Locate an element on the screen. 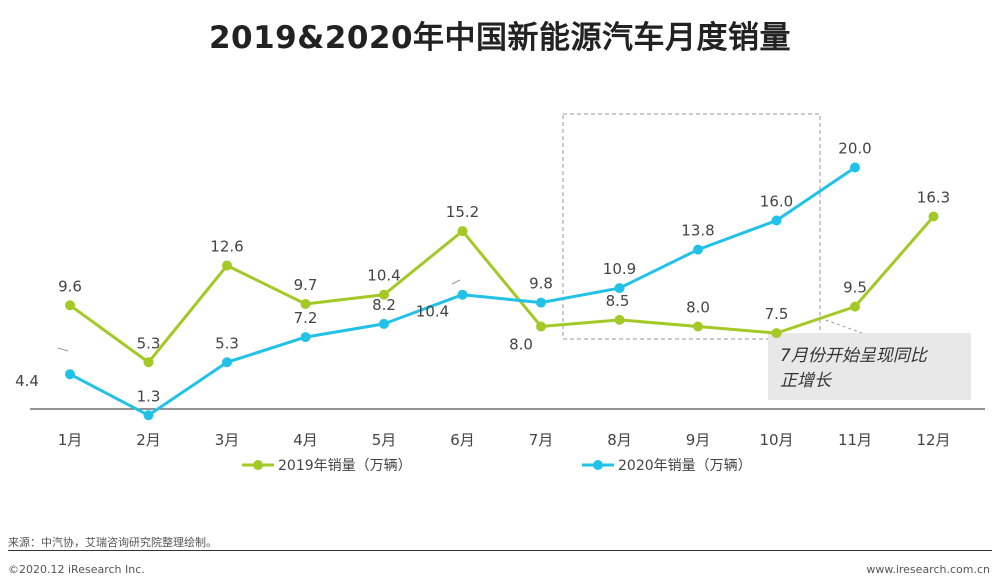 The image size is (1000, 585). x-tick-label: 11月 is located at coordinates (855, 440).